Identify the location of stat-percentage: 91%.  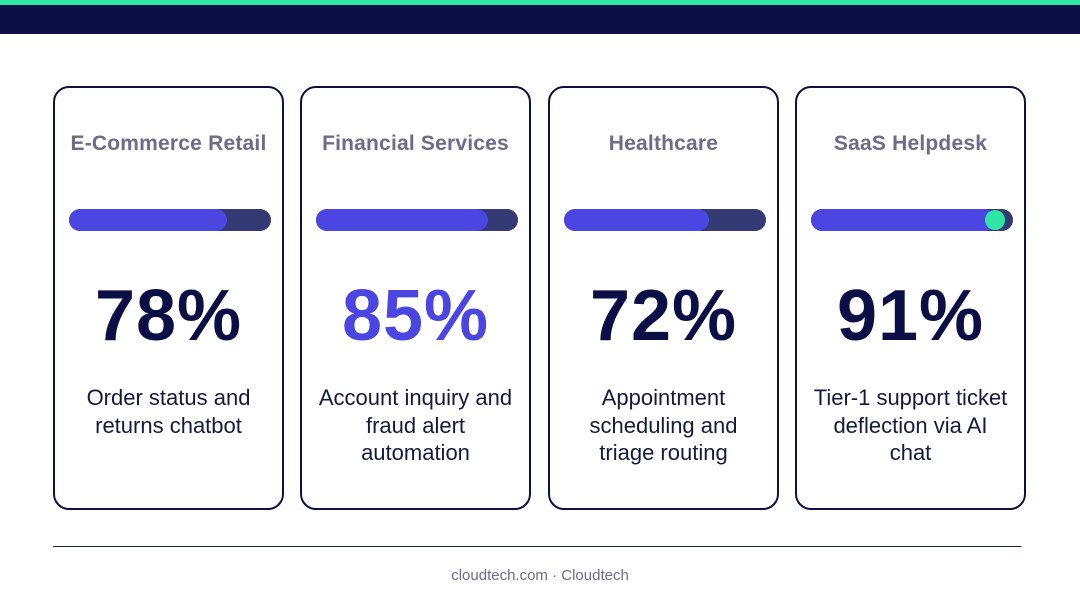
(910, 316).